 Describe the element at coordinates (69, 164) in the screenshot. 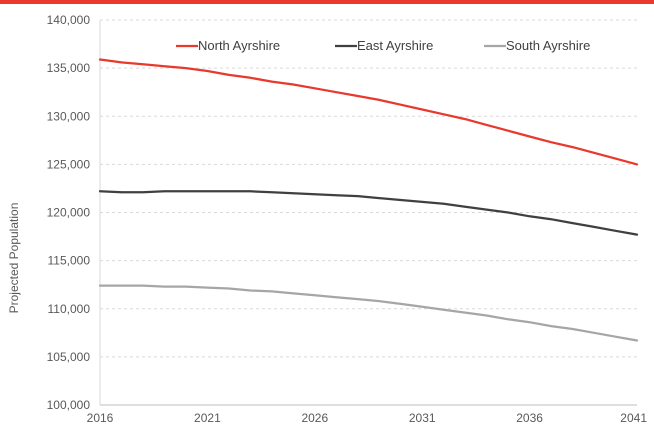

I see `y-tick-label: 125,000` at that location.